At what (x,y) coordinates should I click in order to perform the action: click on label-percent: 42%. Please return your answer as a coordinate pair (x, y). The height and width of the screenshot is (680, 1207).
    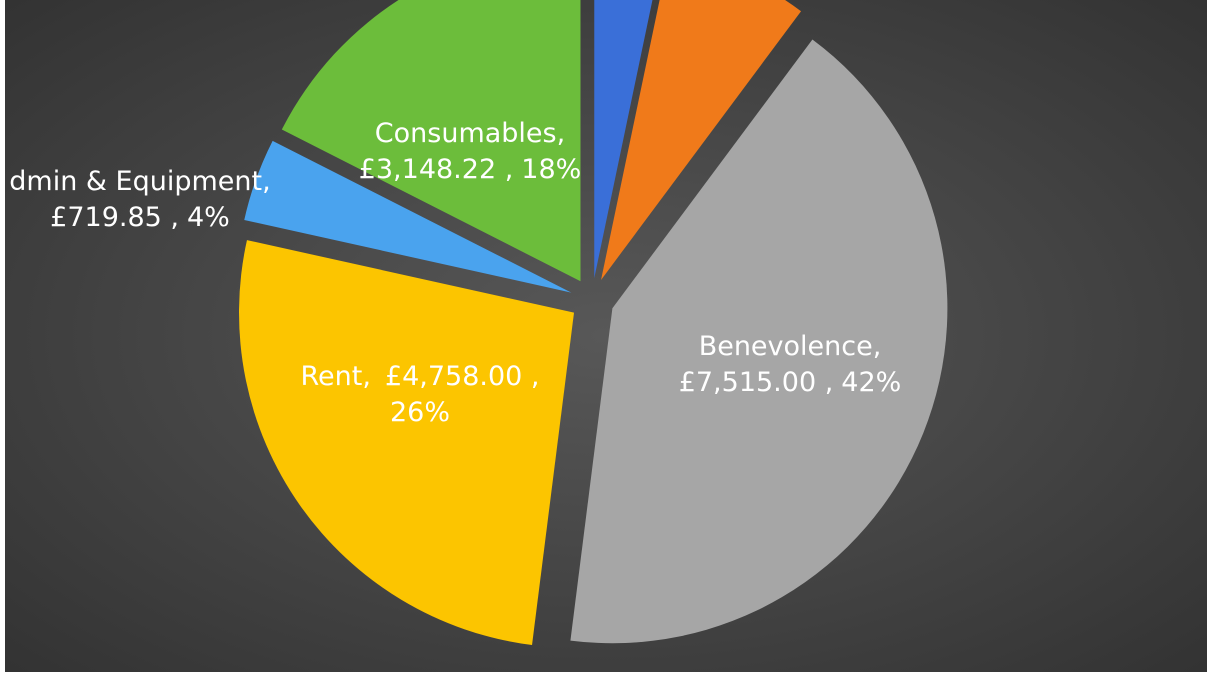
    Looking at the image, I should click on (871, 382).